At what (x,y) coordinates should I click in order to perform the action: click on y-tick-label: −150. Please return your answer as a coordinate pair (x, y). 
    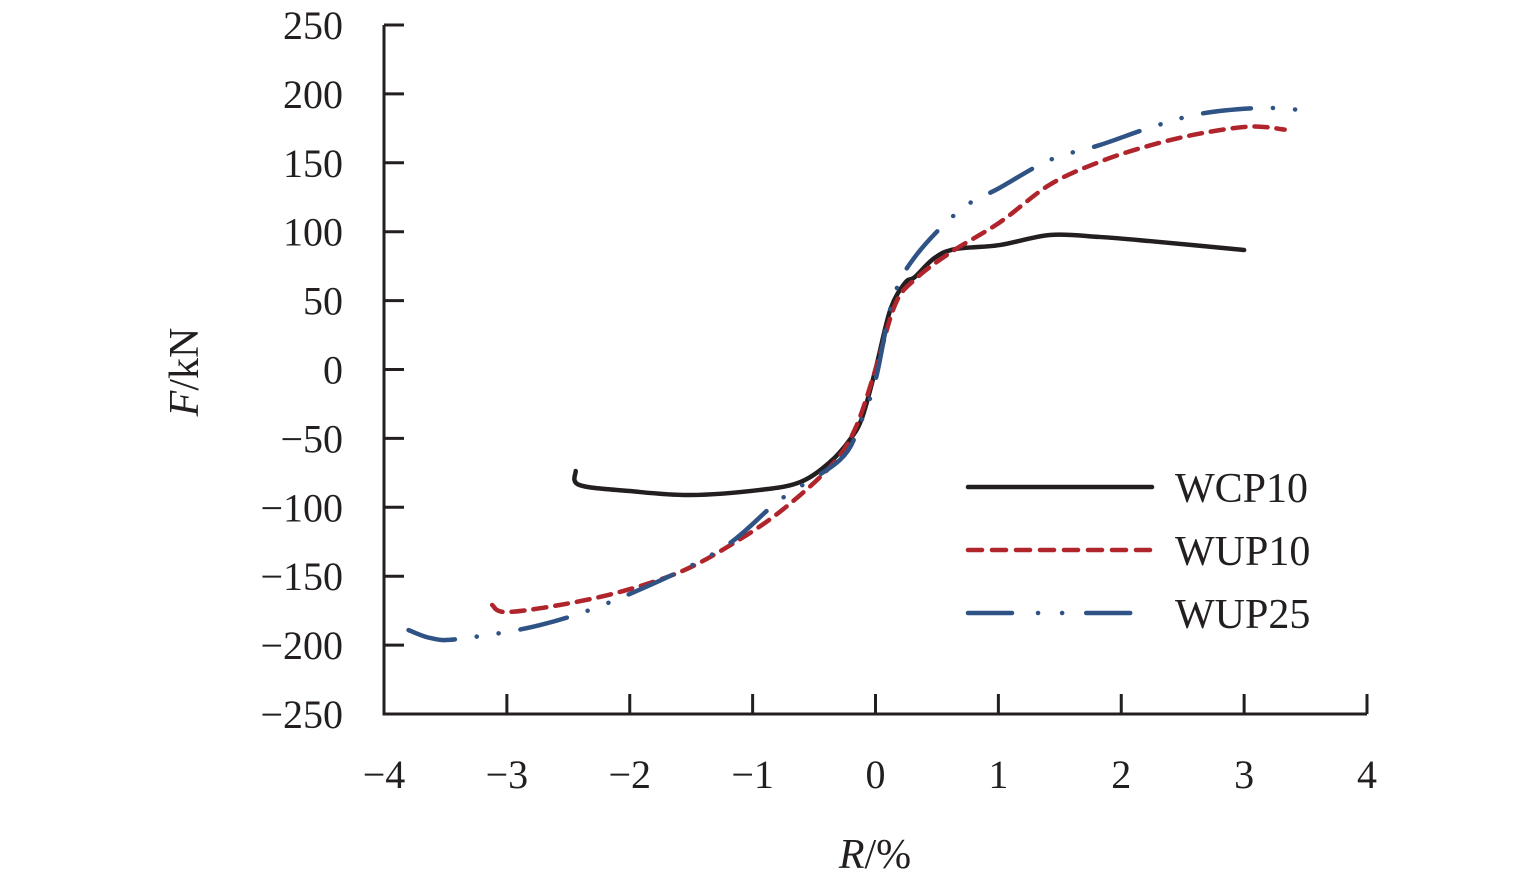
    Looking at the image, I should click on (301, 576).